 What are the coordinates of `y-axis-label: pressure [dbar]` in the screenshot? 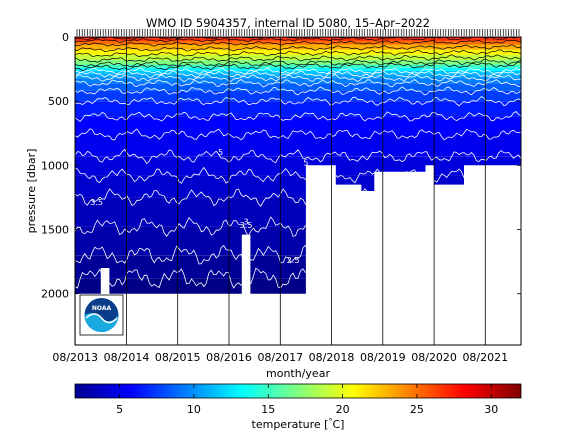 It's located at (31, 191).